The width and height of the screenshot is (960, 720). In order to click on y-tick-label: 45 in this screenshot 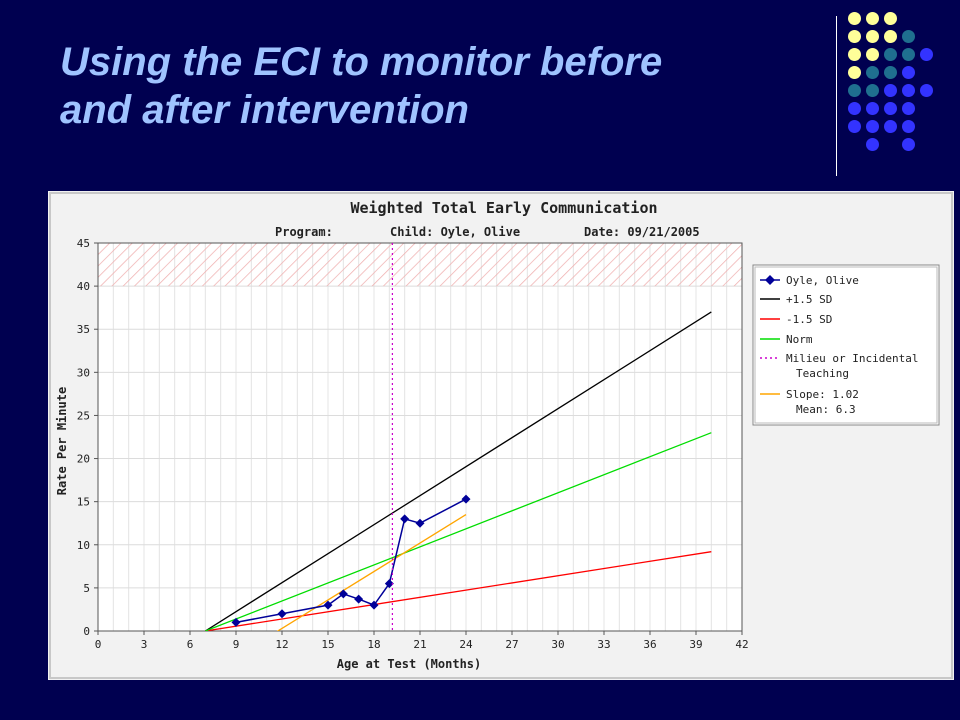, I will do `click(83, 243)`.